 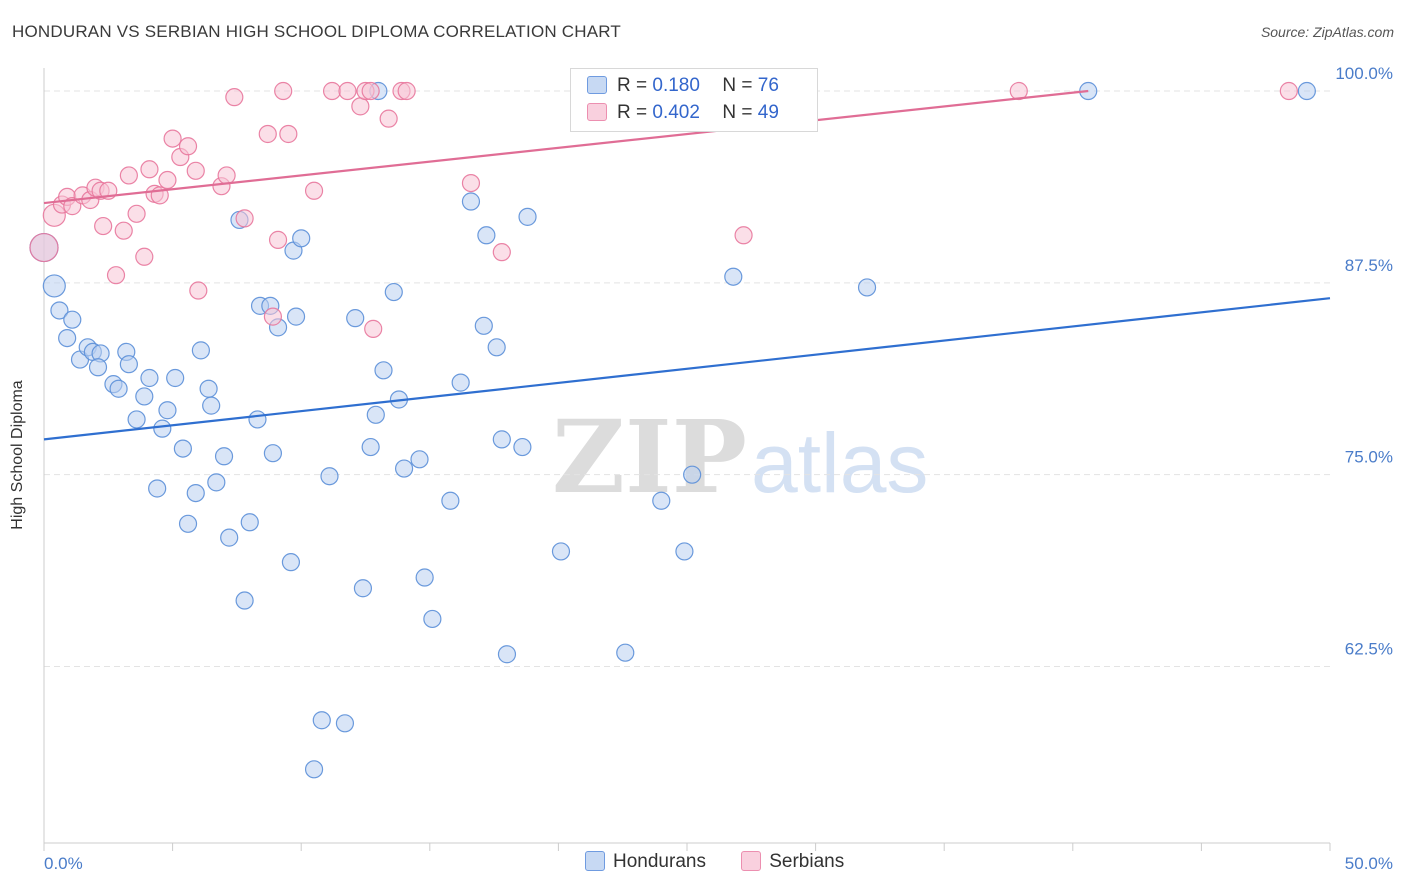 What do you see at coordinates (63, 863) in the screenshot?
I see `x-tick-label: 0.0%` at bounding box center [63, 863].